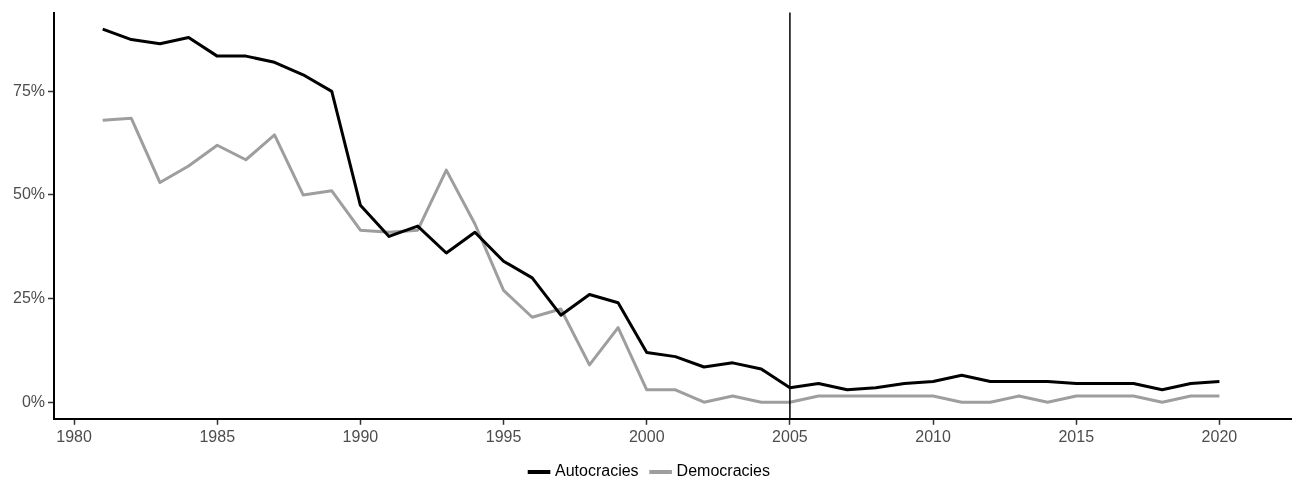 The height and width of the screenshot is (500, 1297). I want to click on x-tick-label: 1995, so click(503, 436).